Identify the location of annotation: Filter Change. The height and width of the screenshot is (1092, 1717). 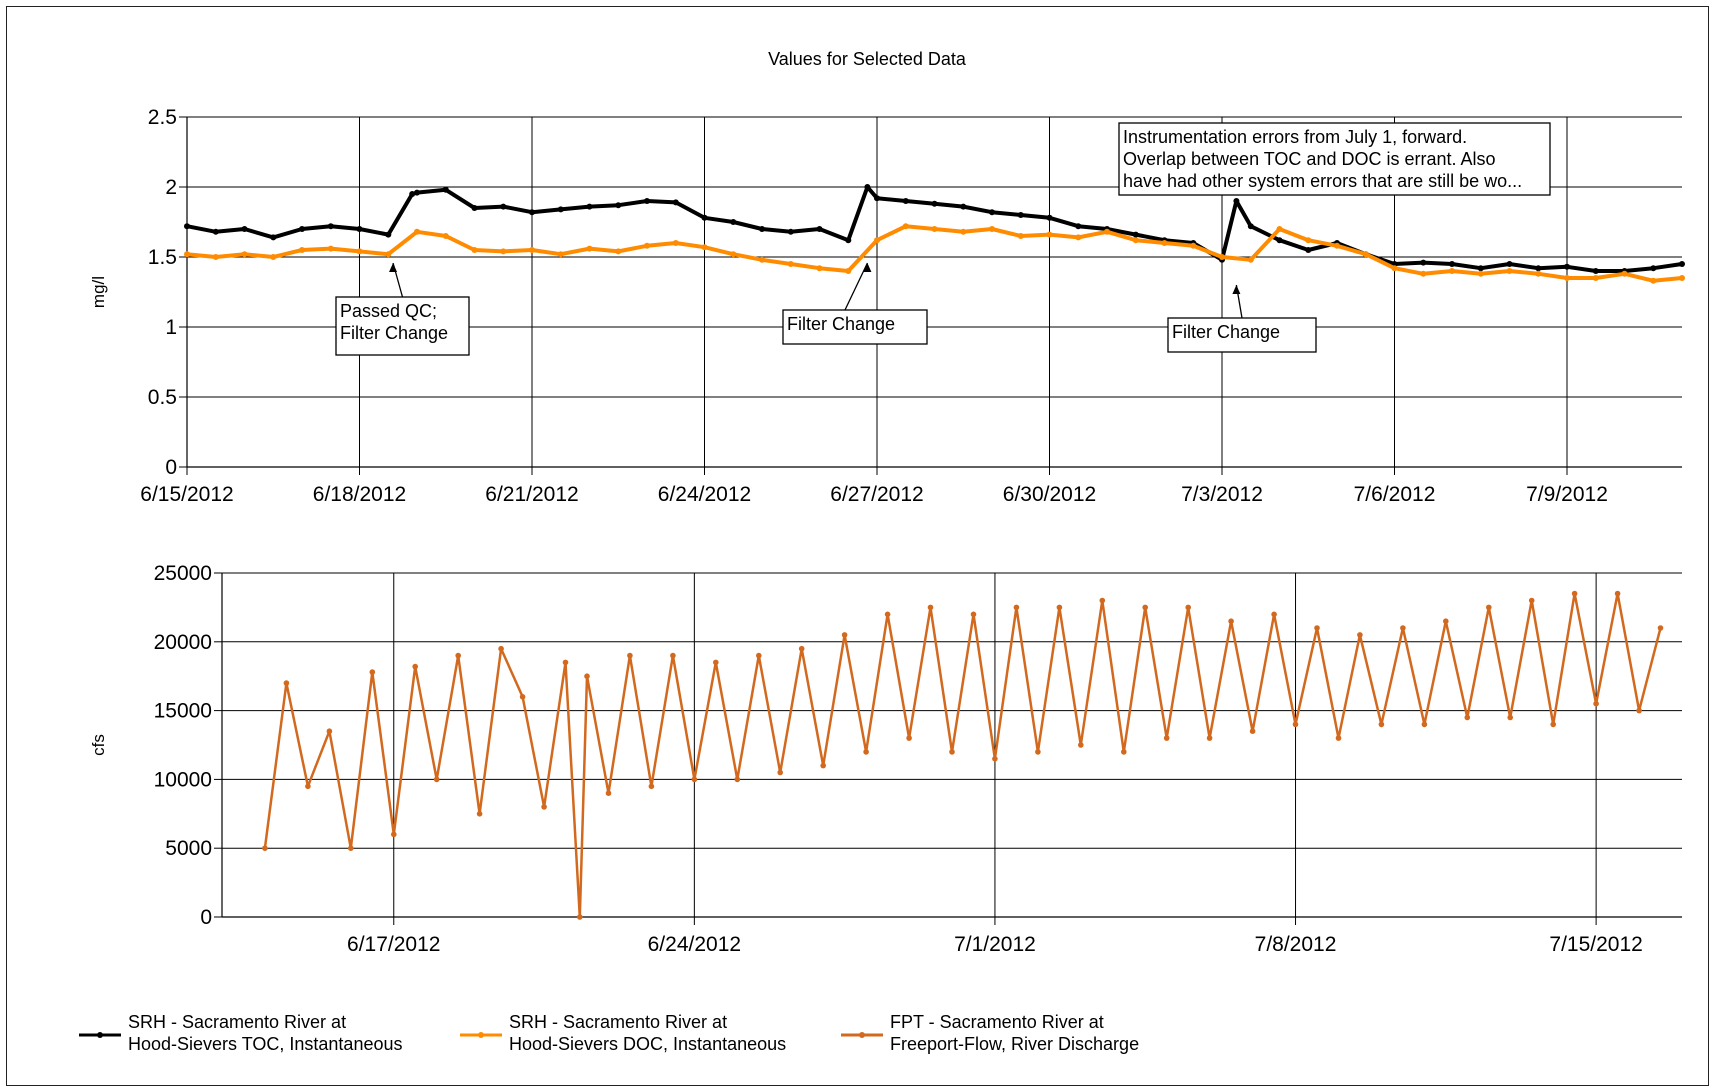
(855, 303).